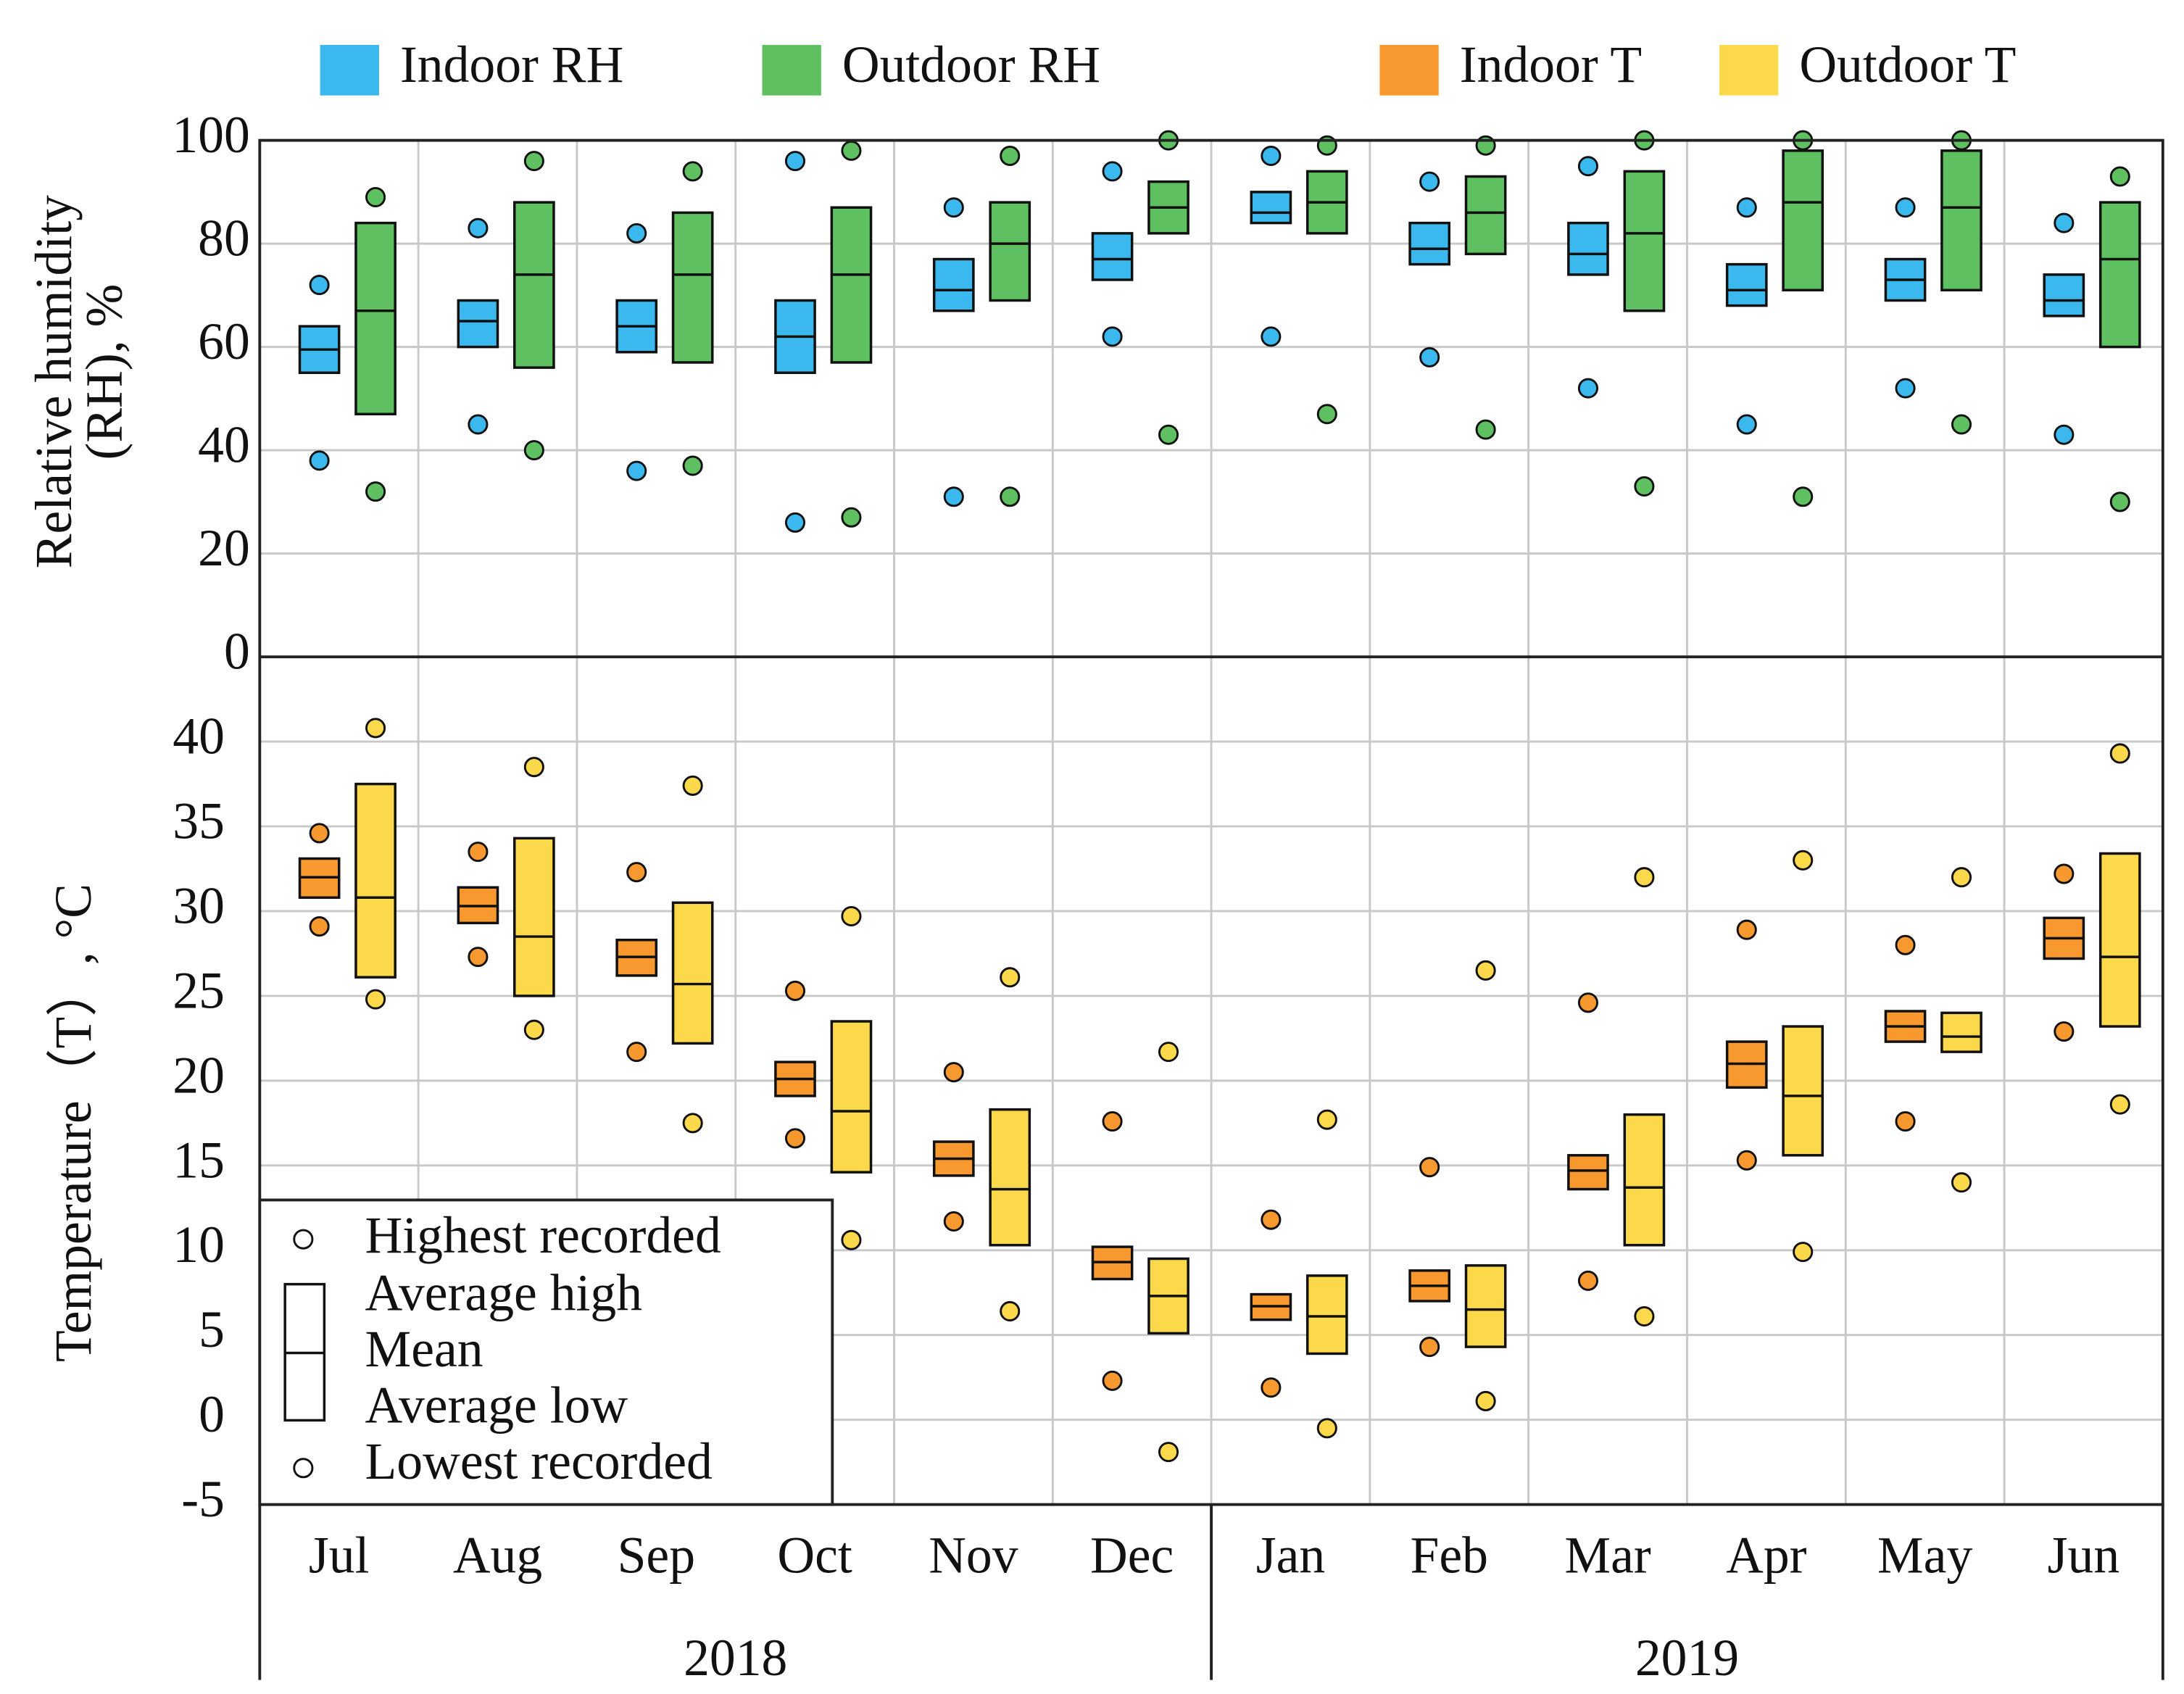 The width and height of the screenshot is (2184, 1694). Describe the element at coordinates (814, 1555) in the screenshot. I see `x-tick-label: Oct` at that location.